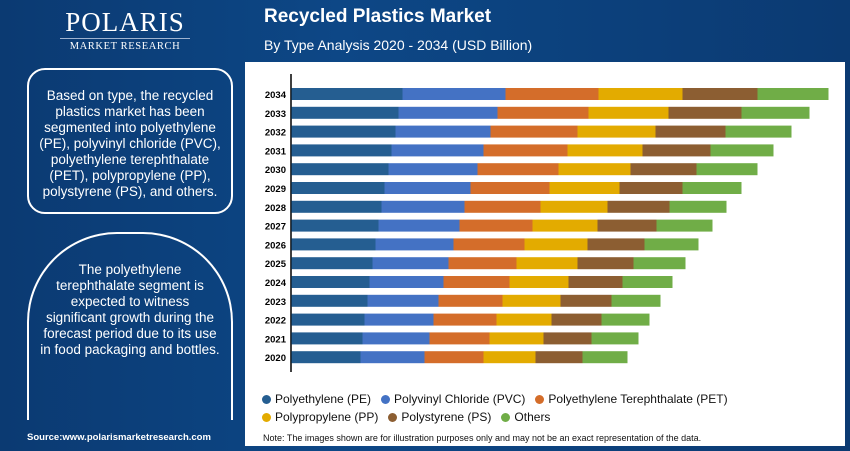 The image size is (850, 451). I want to click on y-tick-label: 2025, so click(276, 264).